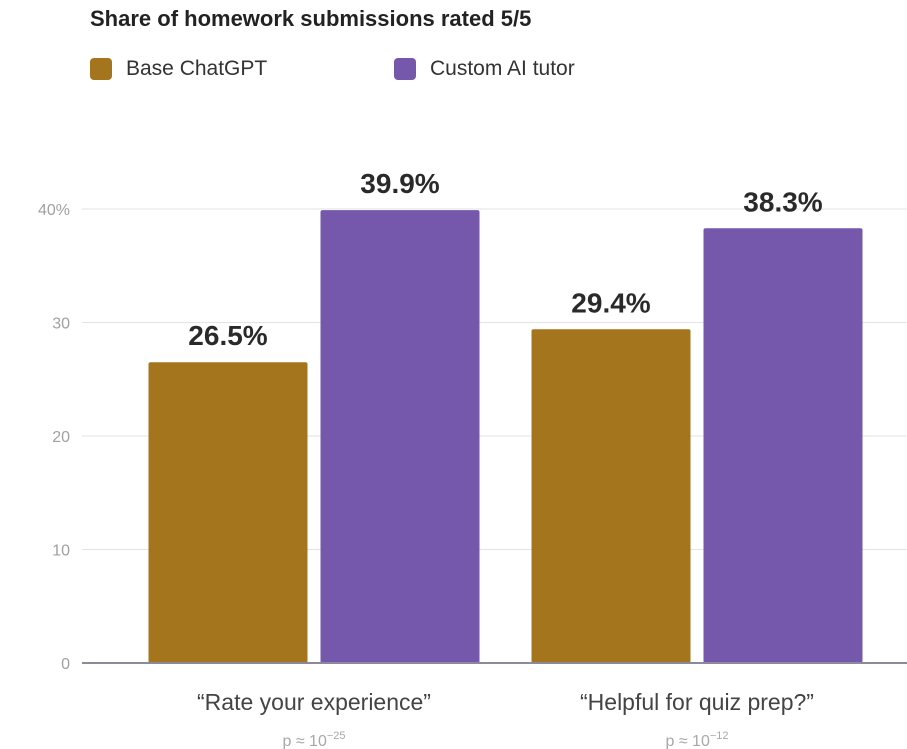 This screenshot has width=907, height=749. What do you see at coordinates (399, 183) in the screenshot?
I see `bar-value-label: 39.9%` at bounding box center [399, 183].